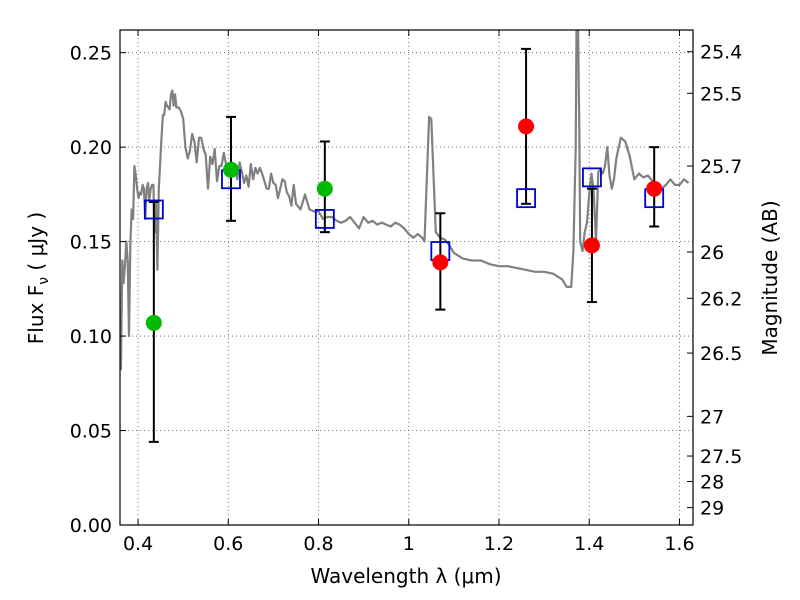 Image resolution: width=800 pixels, height=600 pixels. Describe the element at coordinates (712, 417) in the screenshot. I see `y2-tick-label: 27` at that location.